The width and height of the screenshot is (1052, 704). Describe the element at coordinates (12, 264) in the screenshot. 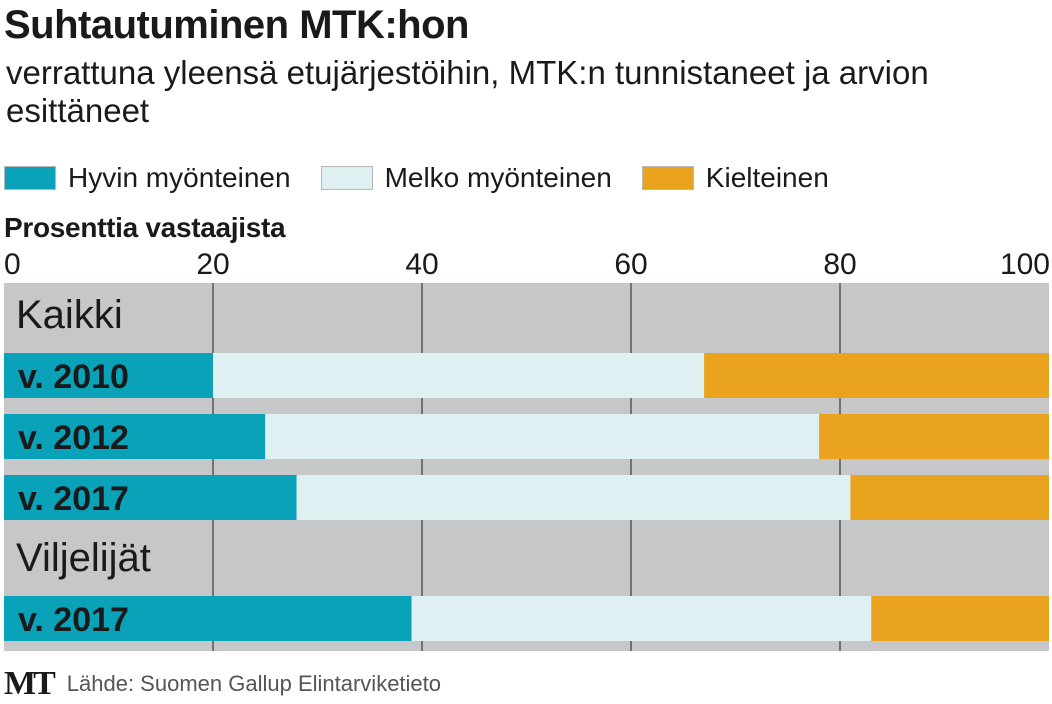

I see `x-tick-label: 0` at that location.